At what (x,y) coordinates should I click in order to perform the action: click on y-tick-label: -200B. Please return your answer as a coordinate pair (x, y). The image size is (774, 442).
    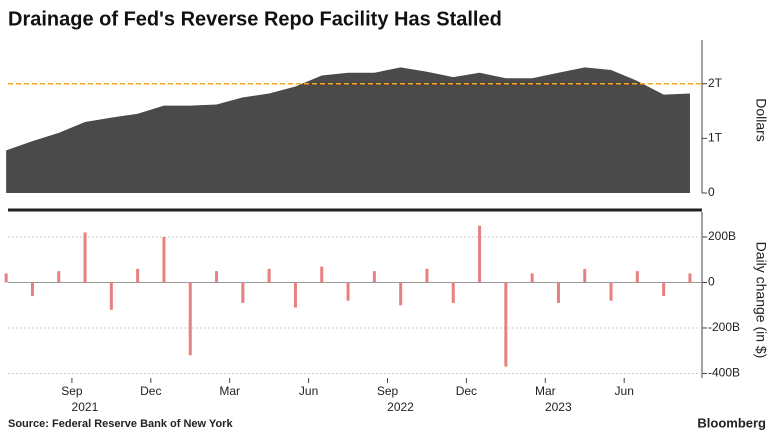
    Looking at the image, I should click on (724, 327).